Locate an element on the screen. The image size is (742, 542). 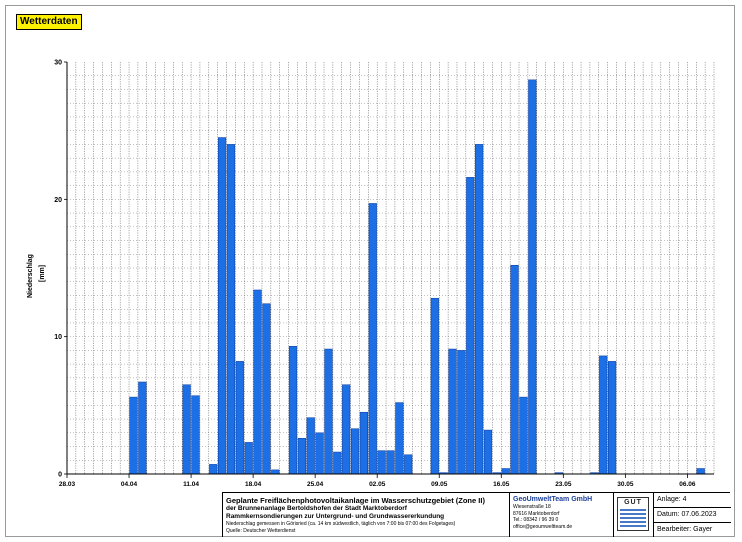
logo-waves-icon is located at coordinates (633, 518).